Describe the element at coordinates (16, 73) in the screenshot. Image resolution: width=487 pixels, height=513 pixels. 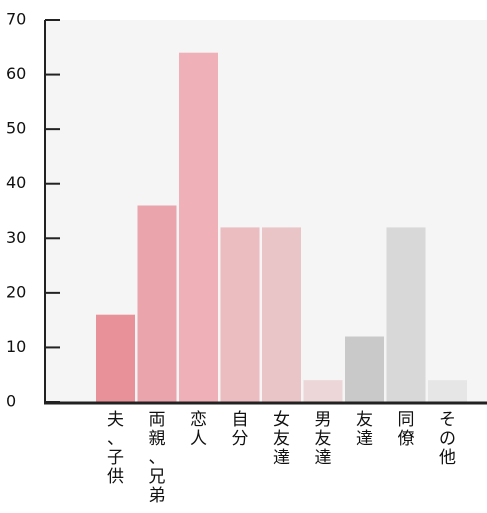
I see `y-tick-label: 60` at that location.